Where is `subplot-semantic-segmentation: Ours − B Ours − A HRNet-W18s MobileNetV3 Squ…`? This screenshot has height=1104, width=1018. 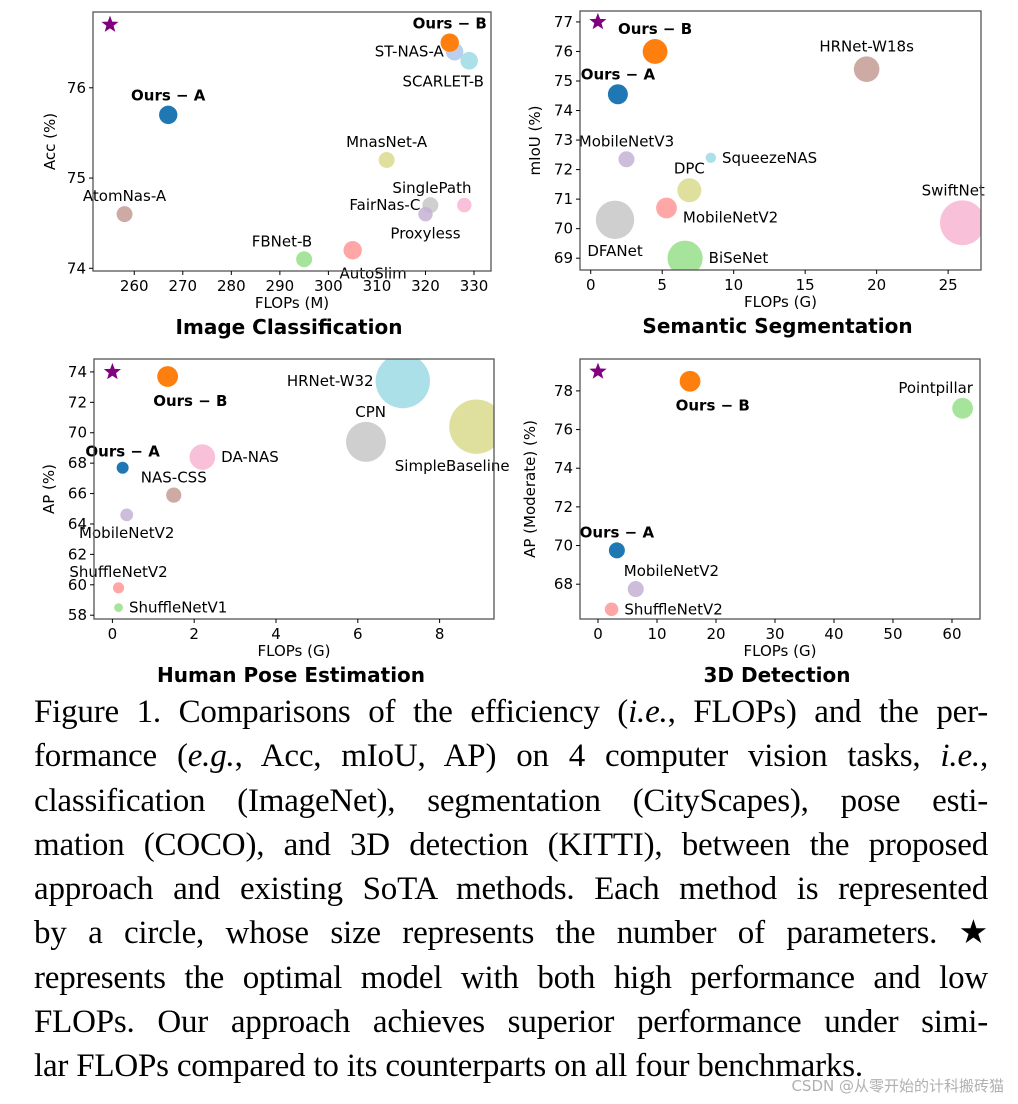 subplot-semantic-segmentation: Ours − B Ours − A HRNet-W18s MobileNetV3 Squ… is located at coordinates (755, 174).